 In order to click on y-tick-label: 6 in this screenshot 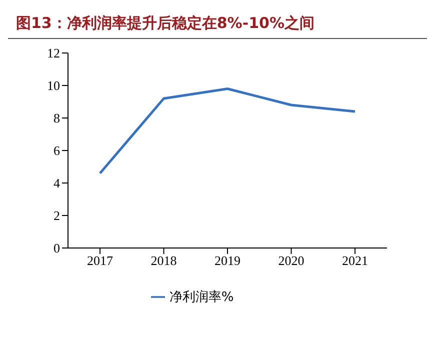, I will do `click(57, 150)`.